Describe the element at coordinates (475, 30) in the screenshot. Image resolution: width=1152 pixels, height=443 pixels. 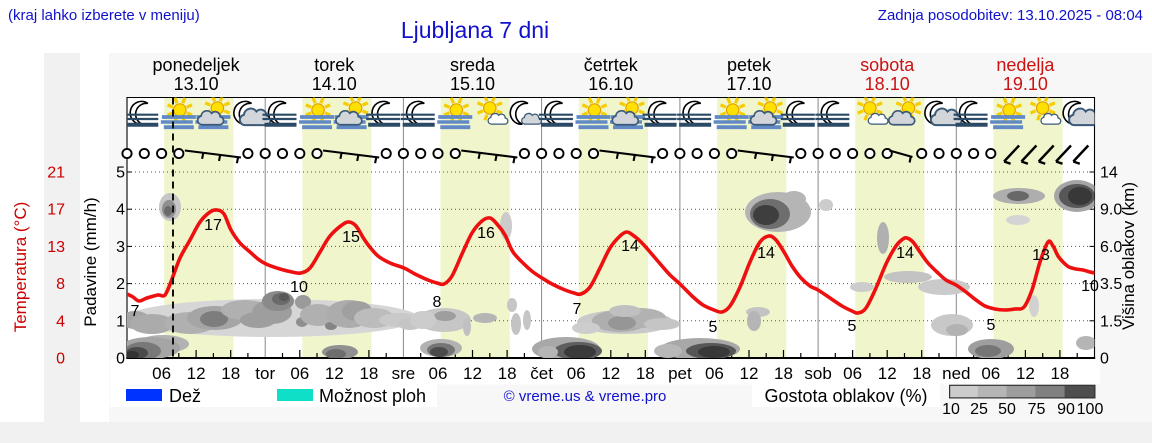
I see `svg-text: Ljubljana 7 dni` at that location.